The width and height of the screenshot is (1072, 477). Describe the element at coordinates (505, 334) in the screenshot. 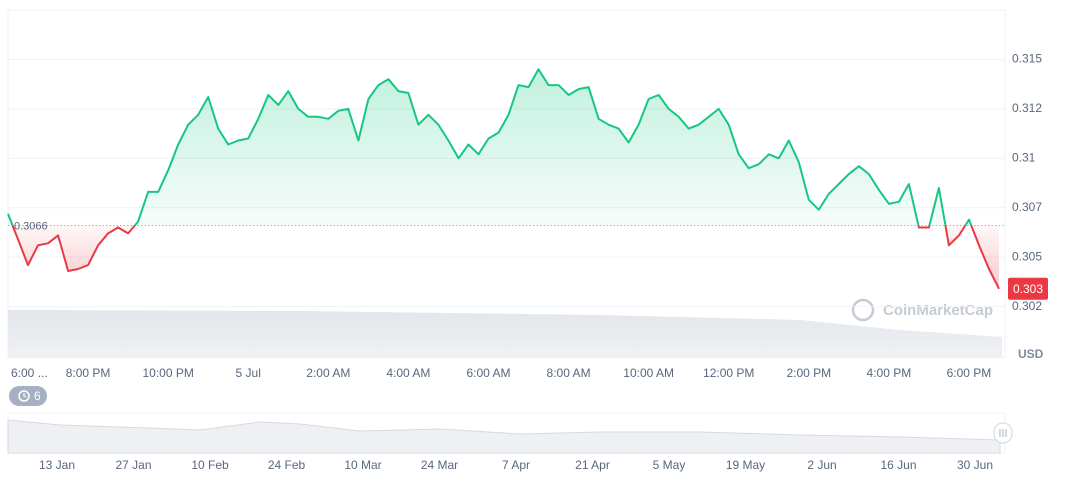

I see `volume-bars` at that location.